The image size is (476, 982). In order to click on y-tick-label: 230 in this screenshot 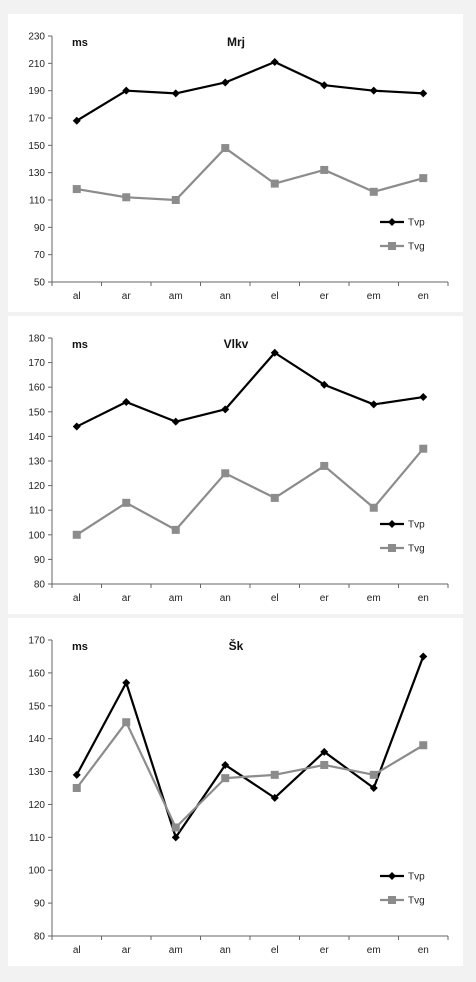, I will do `click(36, 37)`.